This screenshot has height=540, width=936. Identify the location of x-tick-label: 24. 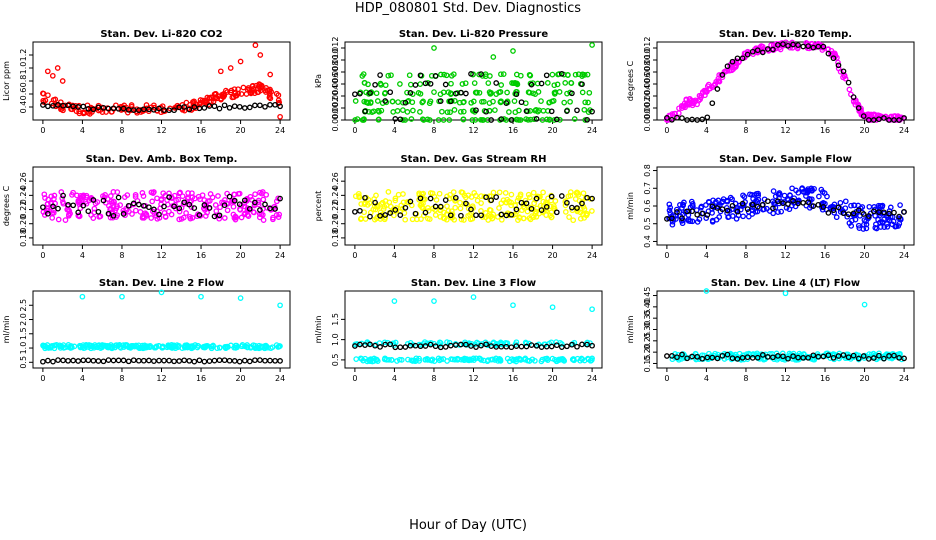
(592, 255).